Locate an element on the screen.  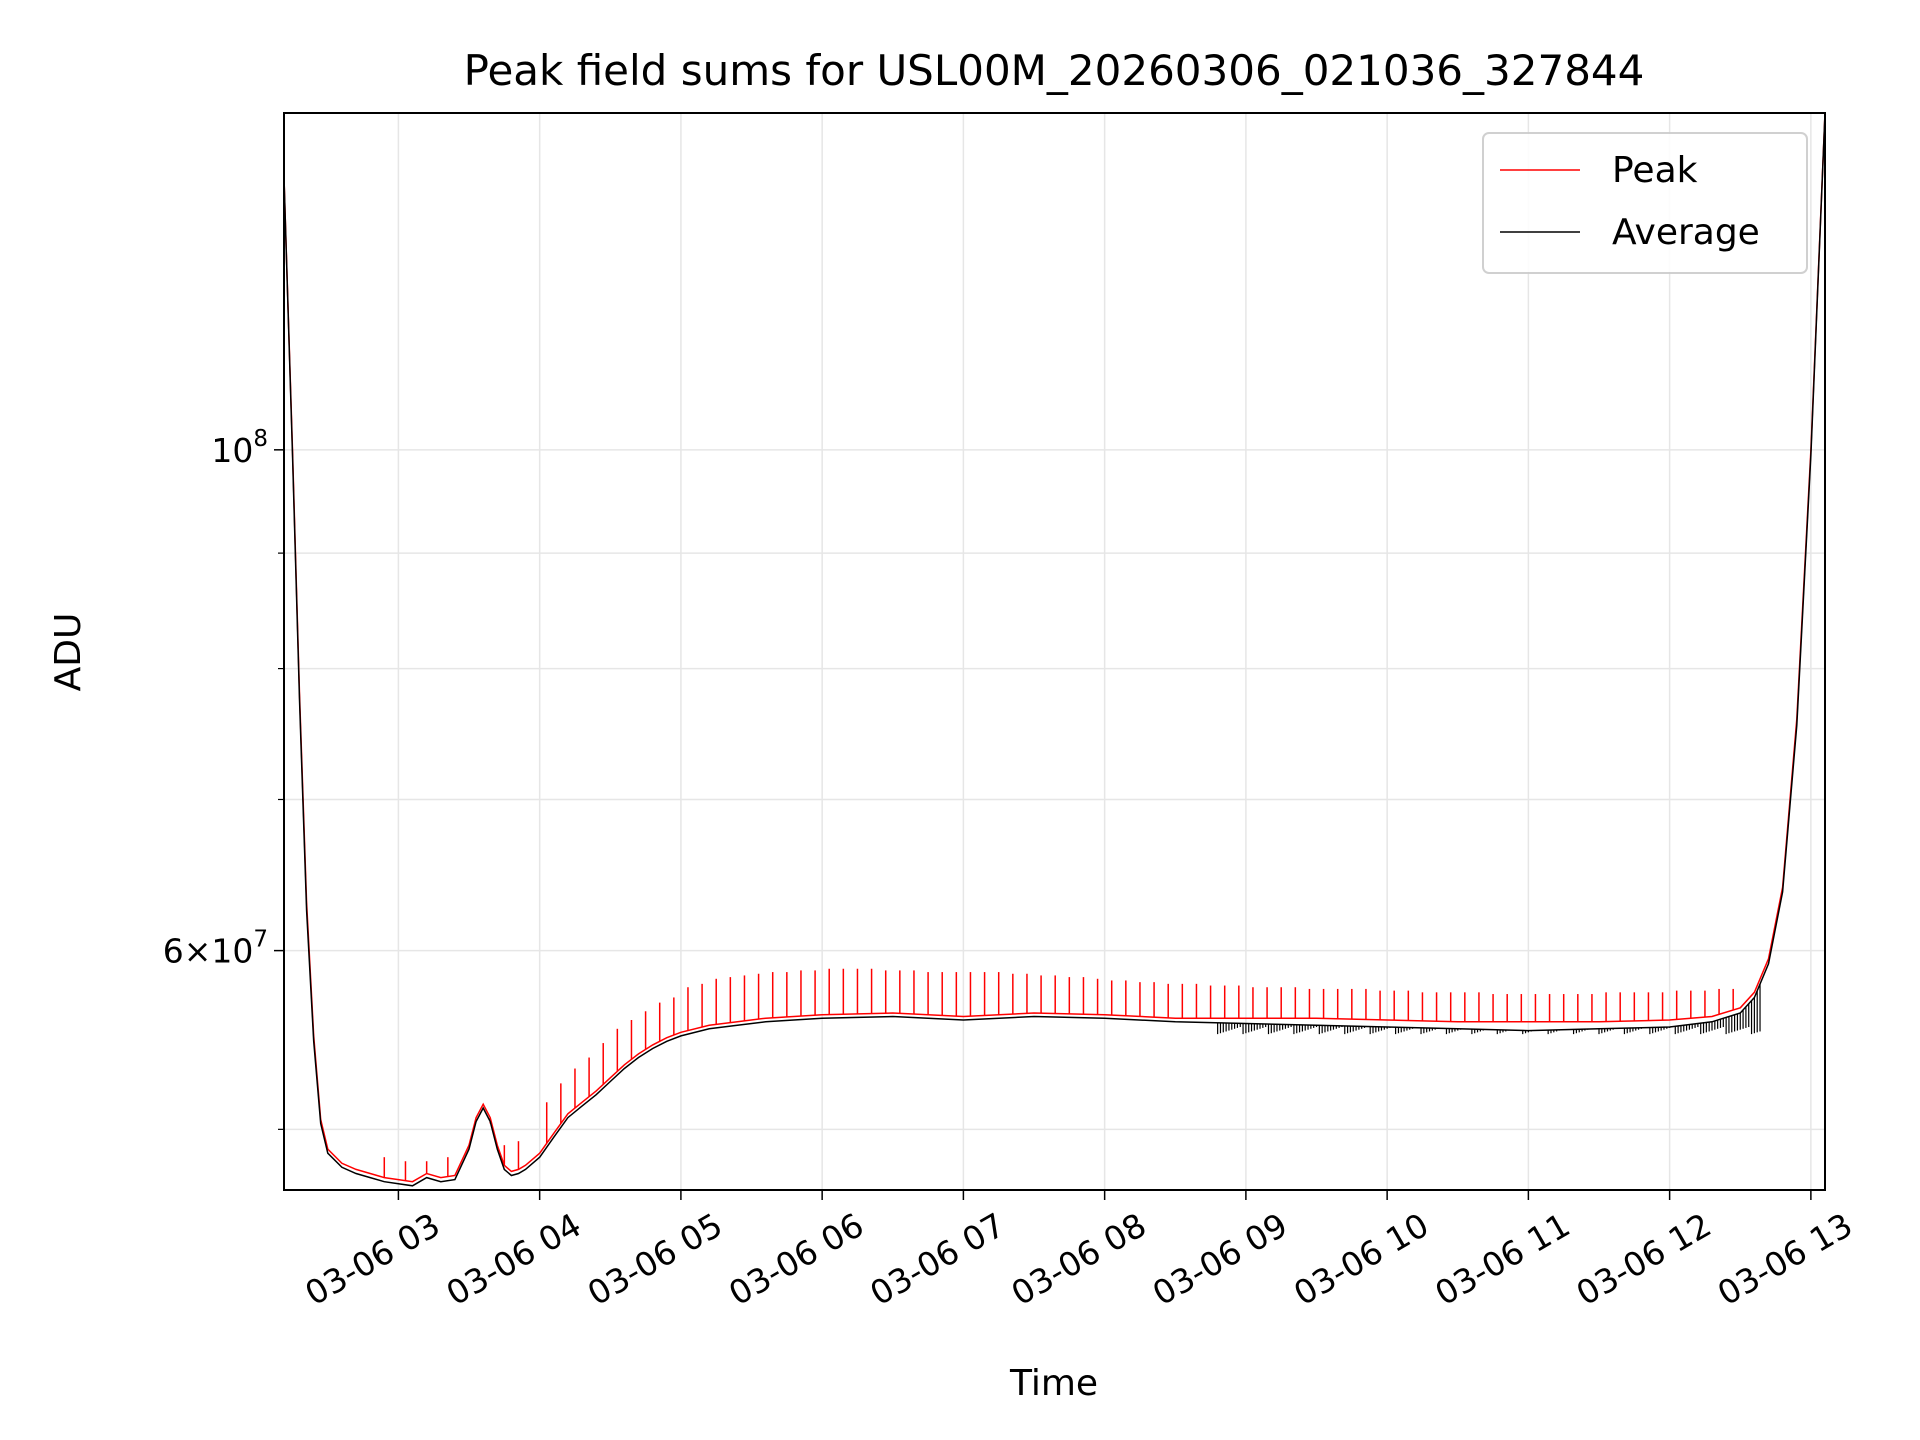
y-axis-label: ADU is located at coordinates (68, 652).